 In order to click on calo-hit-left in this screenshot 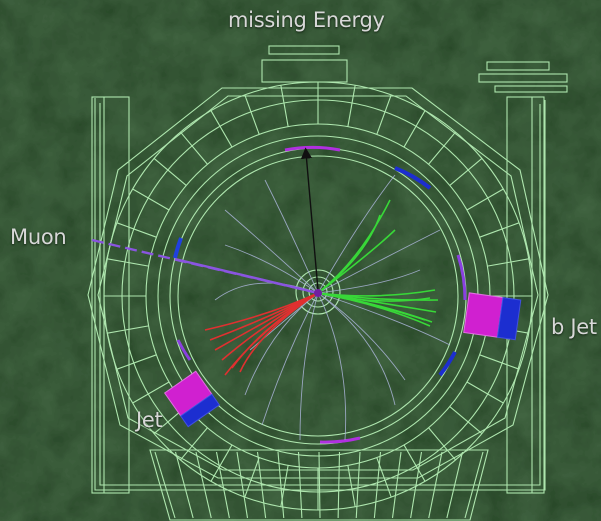, I will do `click(178, 248)`.